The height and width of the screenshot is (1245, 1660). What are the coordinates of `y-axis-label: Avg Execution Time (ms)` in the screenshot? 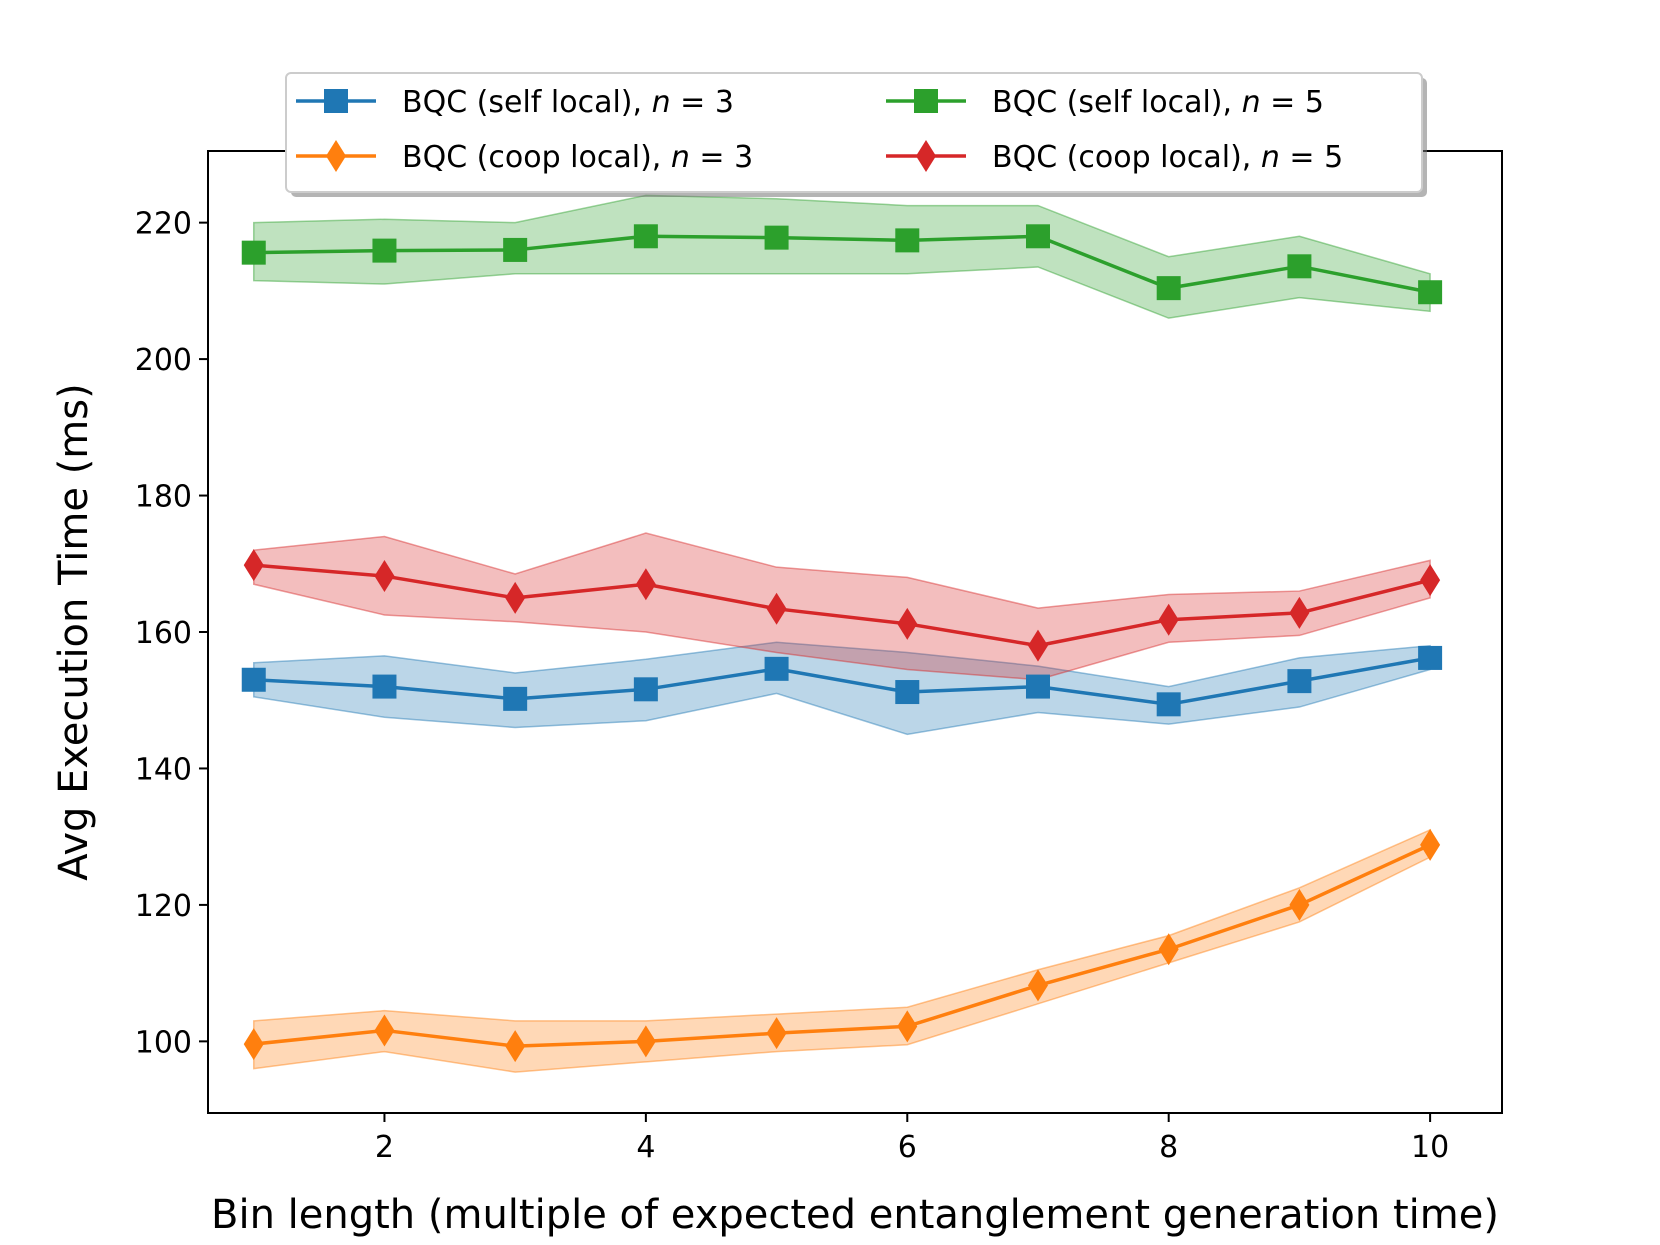 It's located at (74, 631).